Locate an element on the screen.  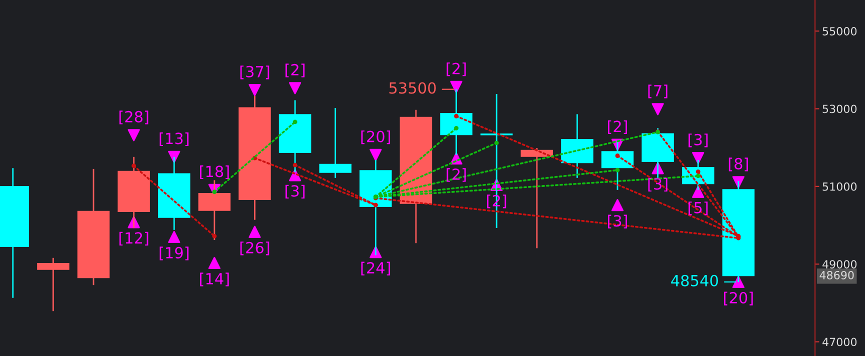
annotation: 48540 is located at coordinates (694, 280).